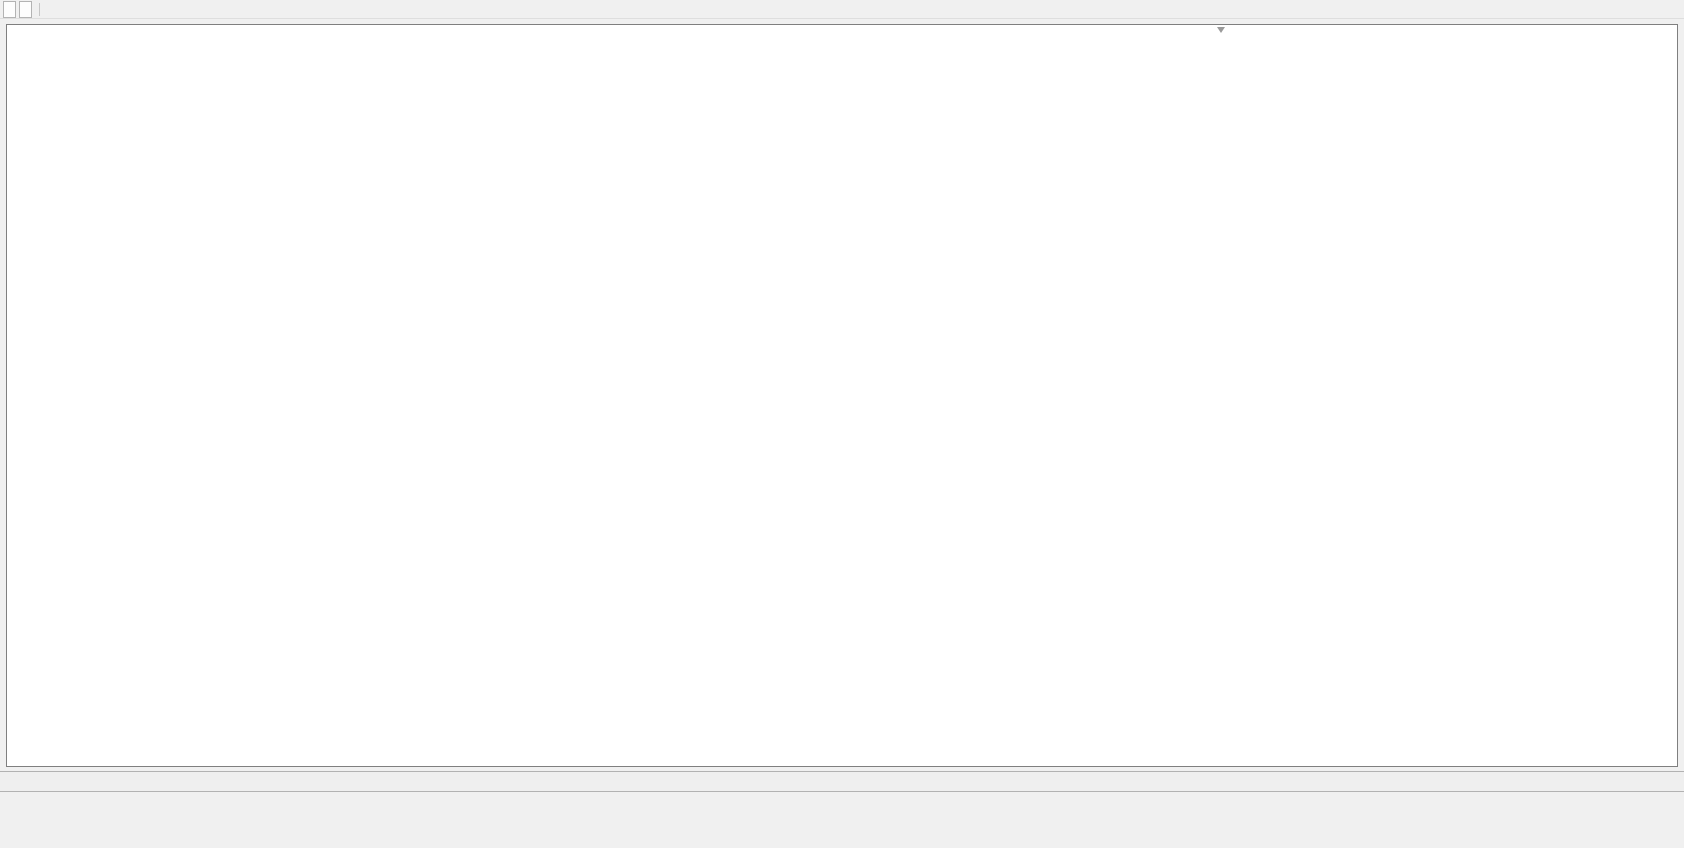  I want to click on chart-canvas, so click(157, 100).